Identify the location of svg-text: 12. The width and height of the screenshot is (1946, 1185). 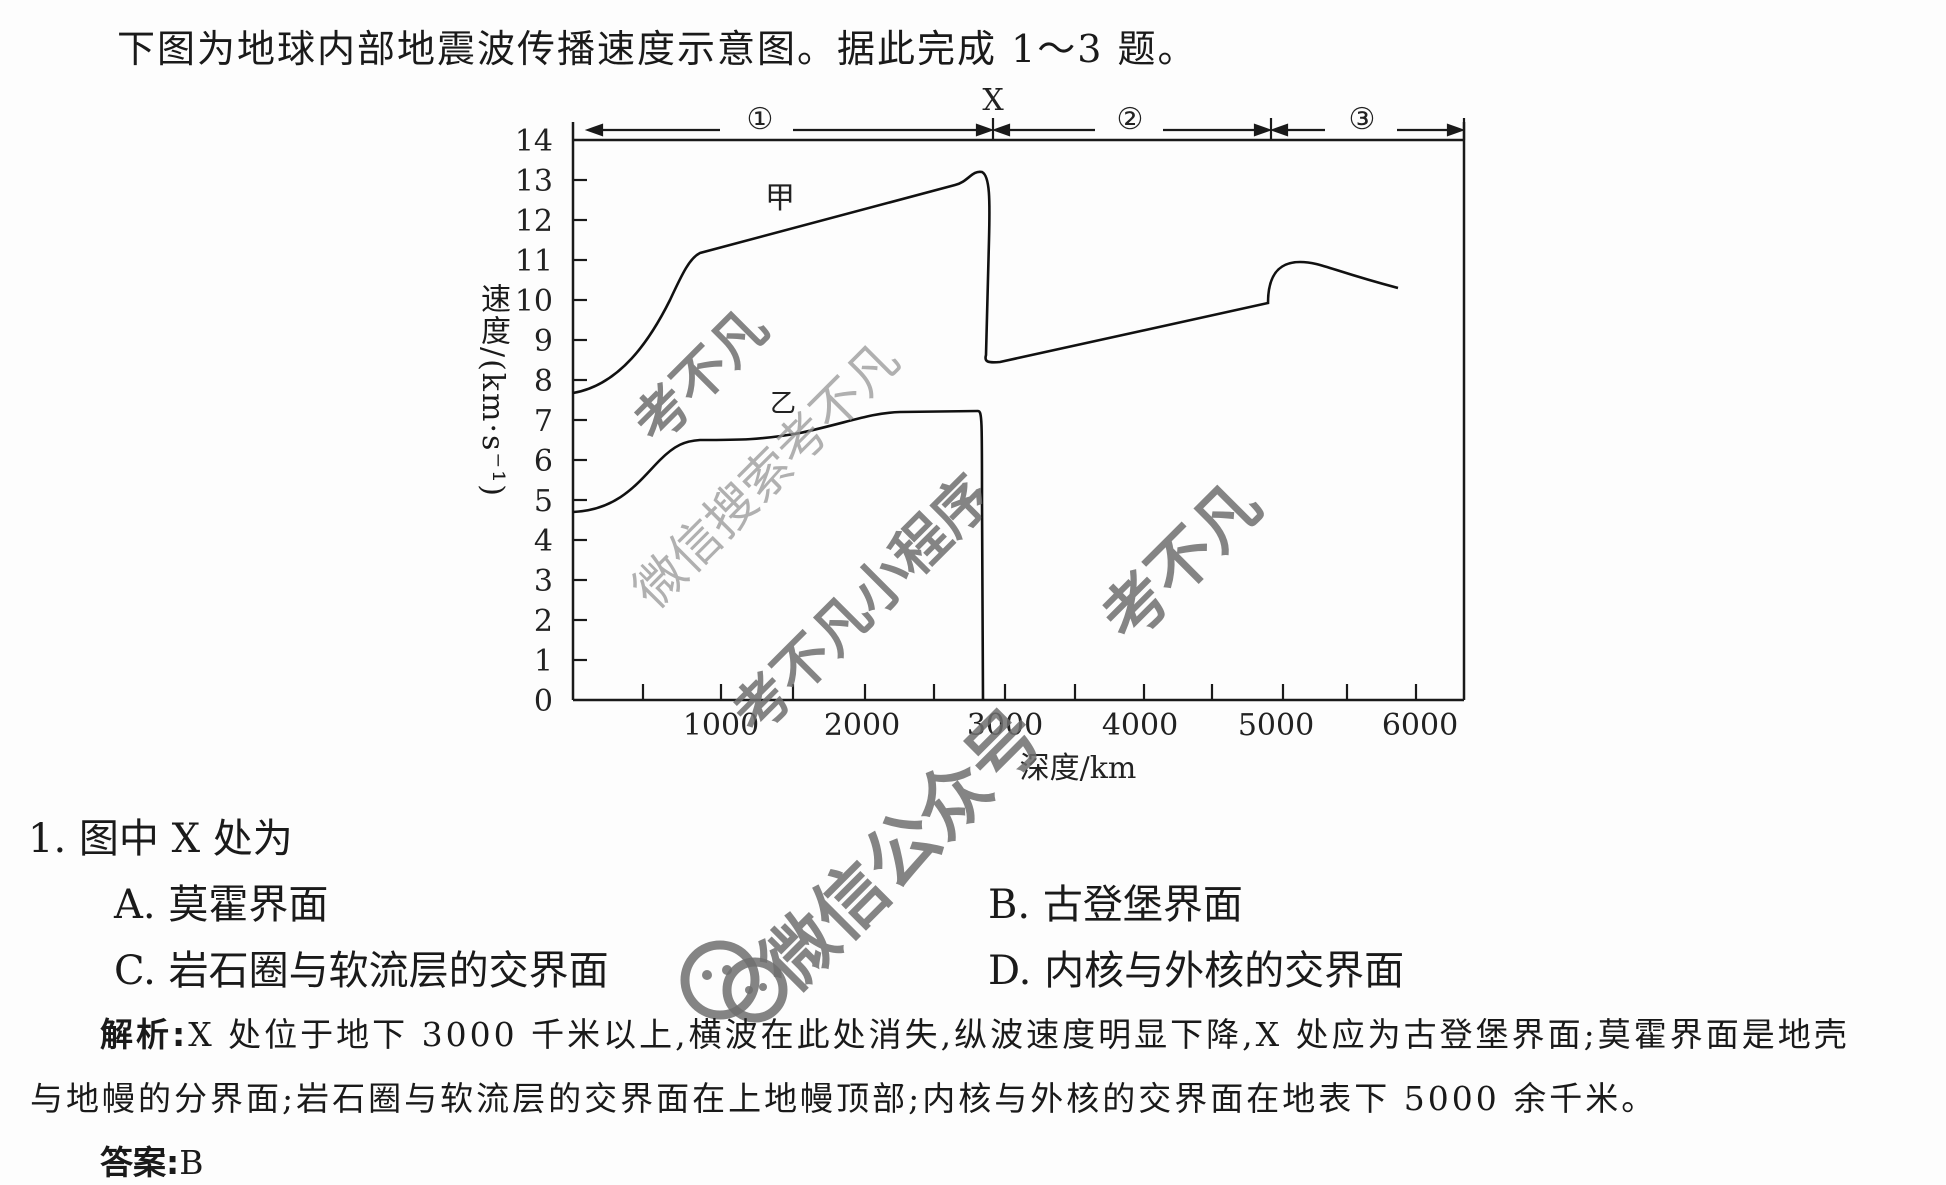
(534, 221).